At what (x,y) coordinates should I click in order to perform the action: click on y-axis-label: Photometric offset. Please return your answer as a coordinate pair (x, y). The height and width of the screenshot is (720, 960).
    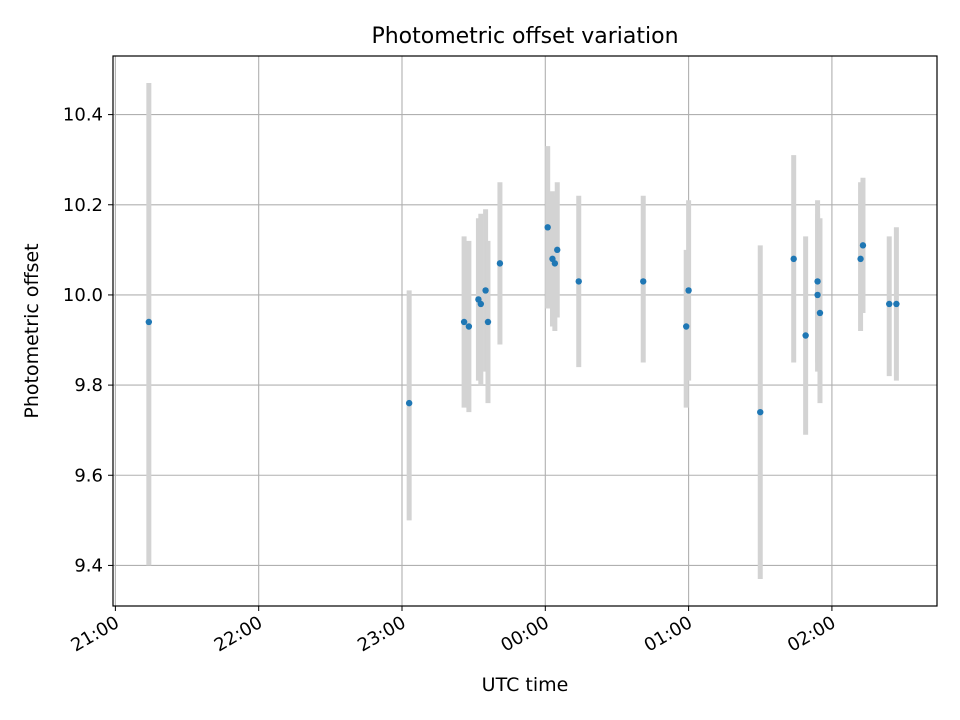
    Looking at the image, I should click on (32, 330).